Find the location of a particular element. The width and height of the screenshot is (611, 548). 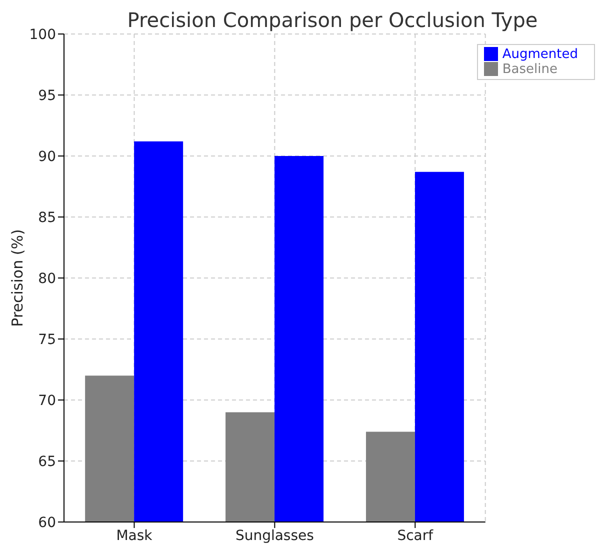

y-axis-title: Precision (%) is located at coordinates (17, 278).